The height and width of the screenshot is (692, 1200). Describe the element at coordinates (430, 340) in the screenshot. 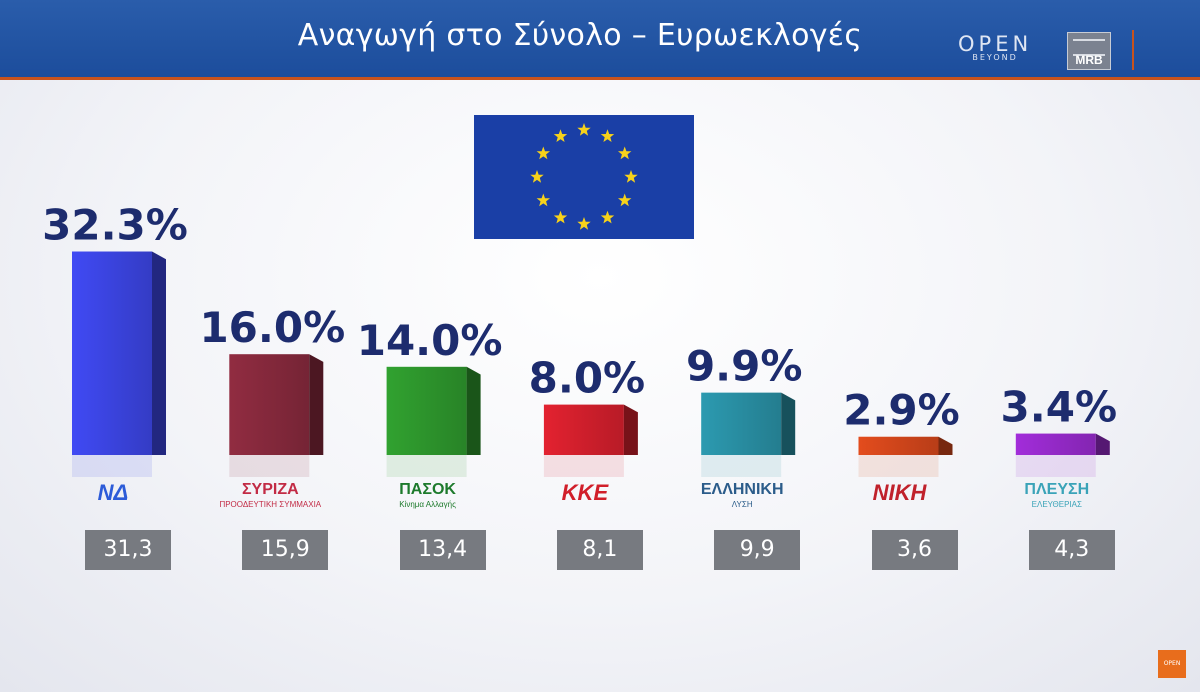

I see `percent-label: 14.0%` at that location.